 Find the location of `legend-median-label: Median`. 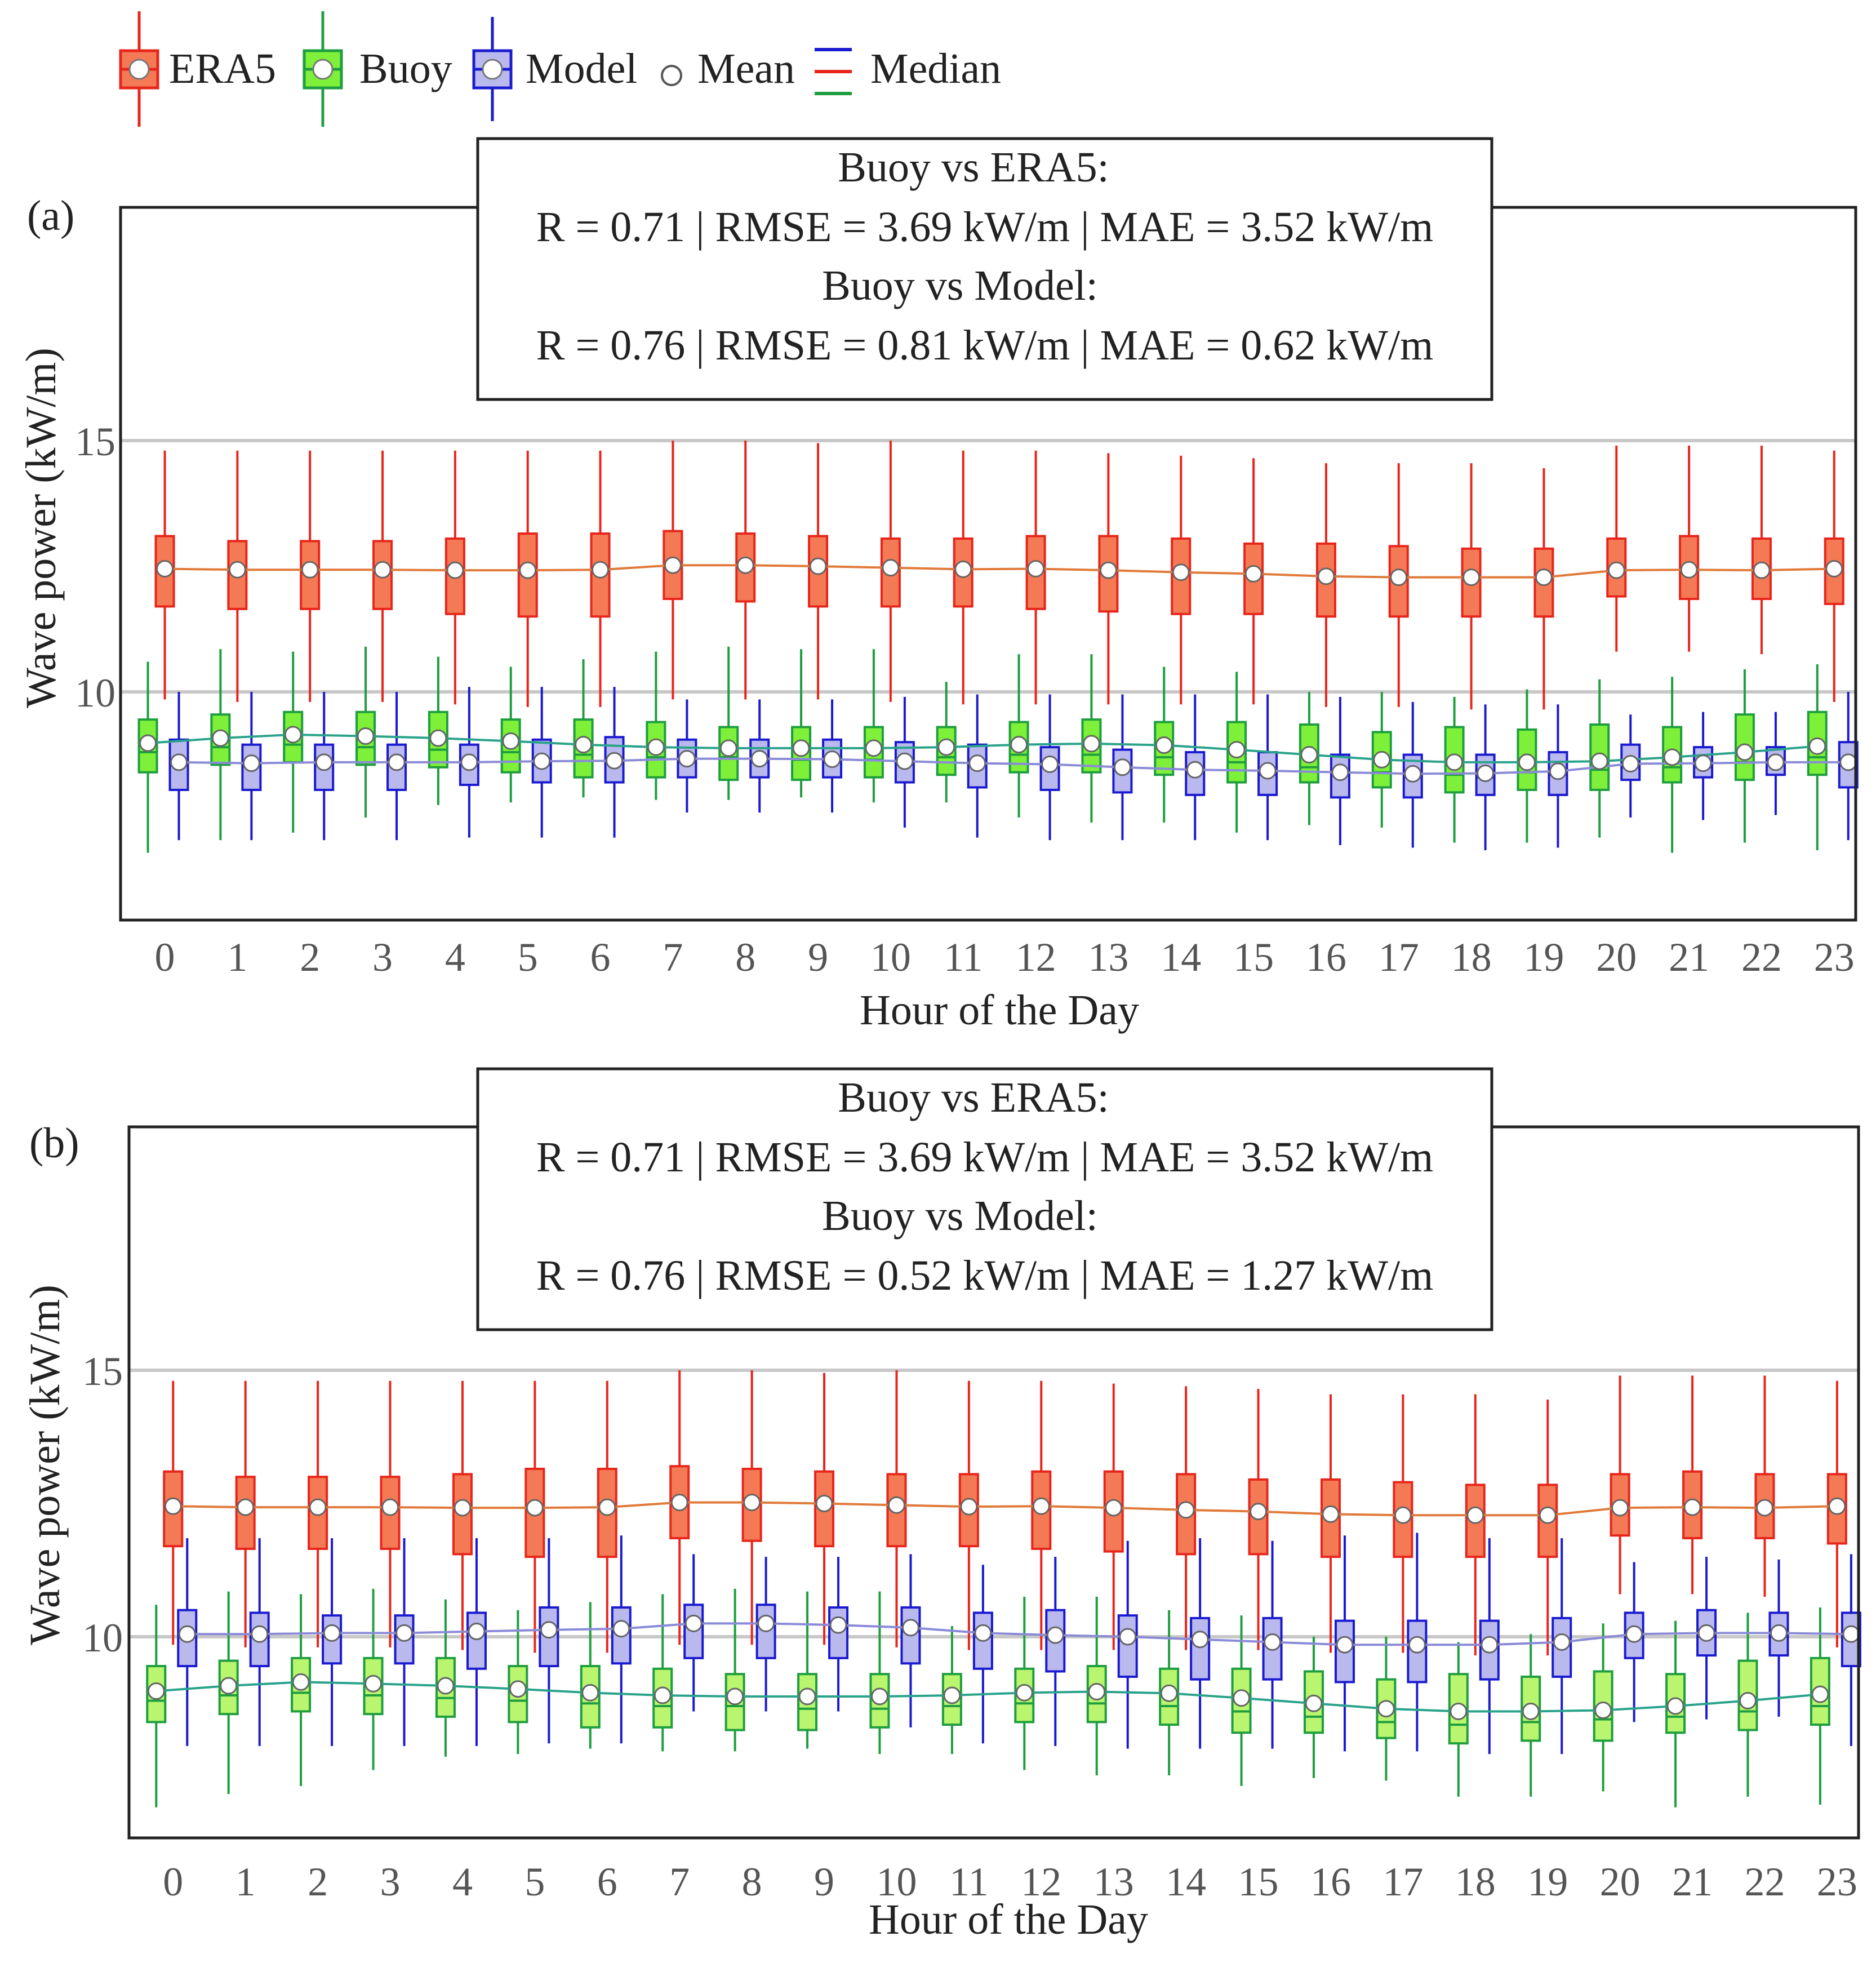

legend-median-label: Median is located at coordinates (935, 68).